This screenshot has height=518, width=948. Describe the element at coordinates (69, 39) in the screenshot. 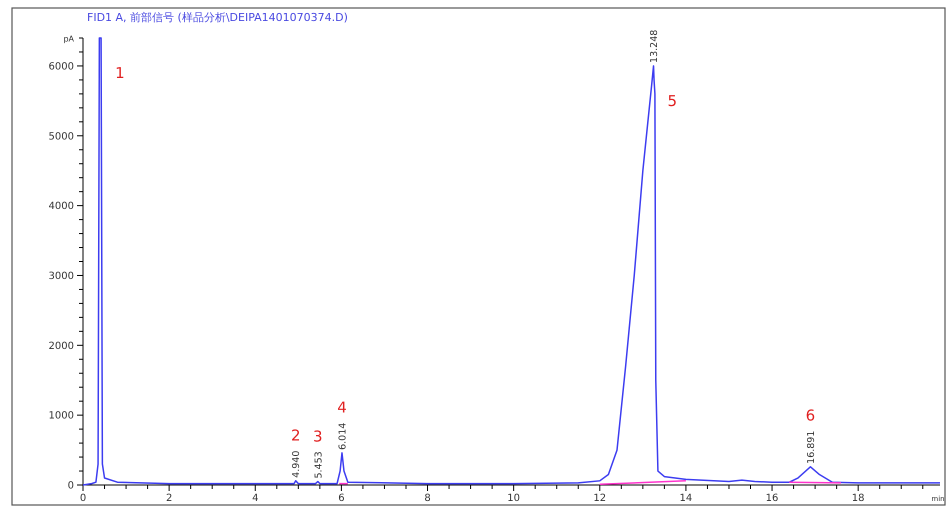

I see `y-axis-title: pA` at that location.